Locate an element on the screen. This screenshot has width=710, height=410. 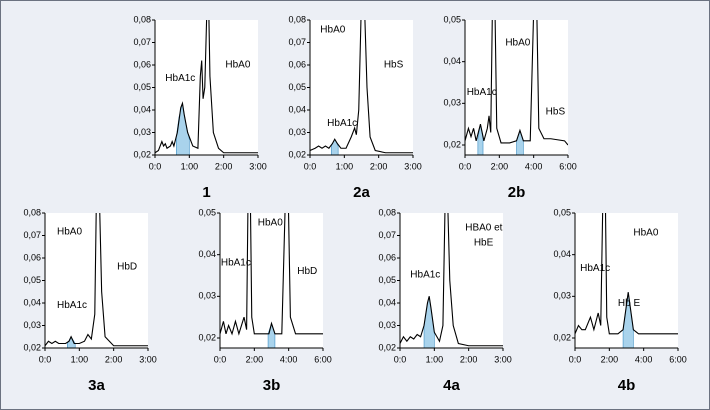
annotation: HBA0 et is located at coordinates (483, 228).